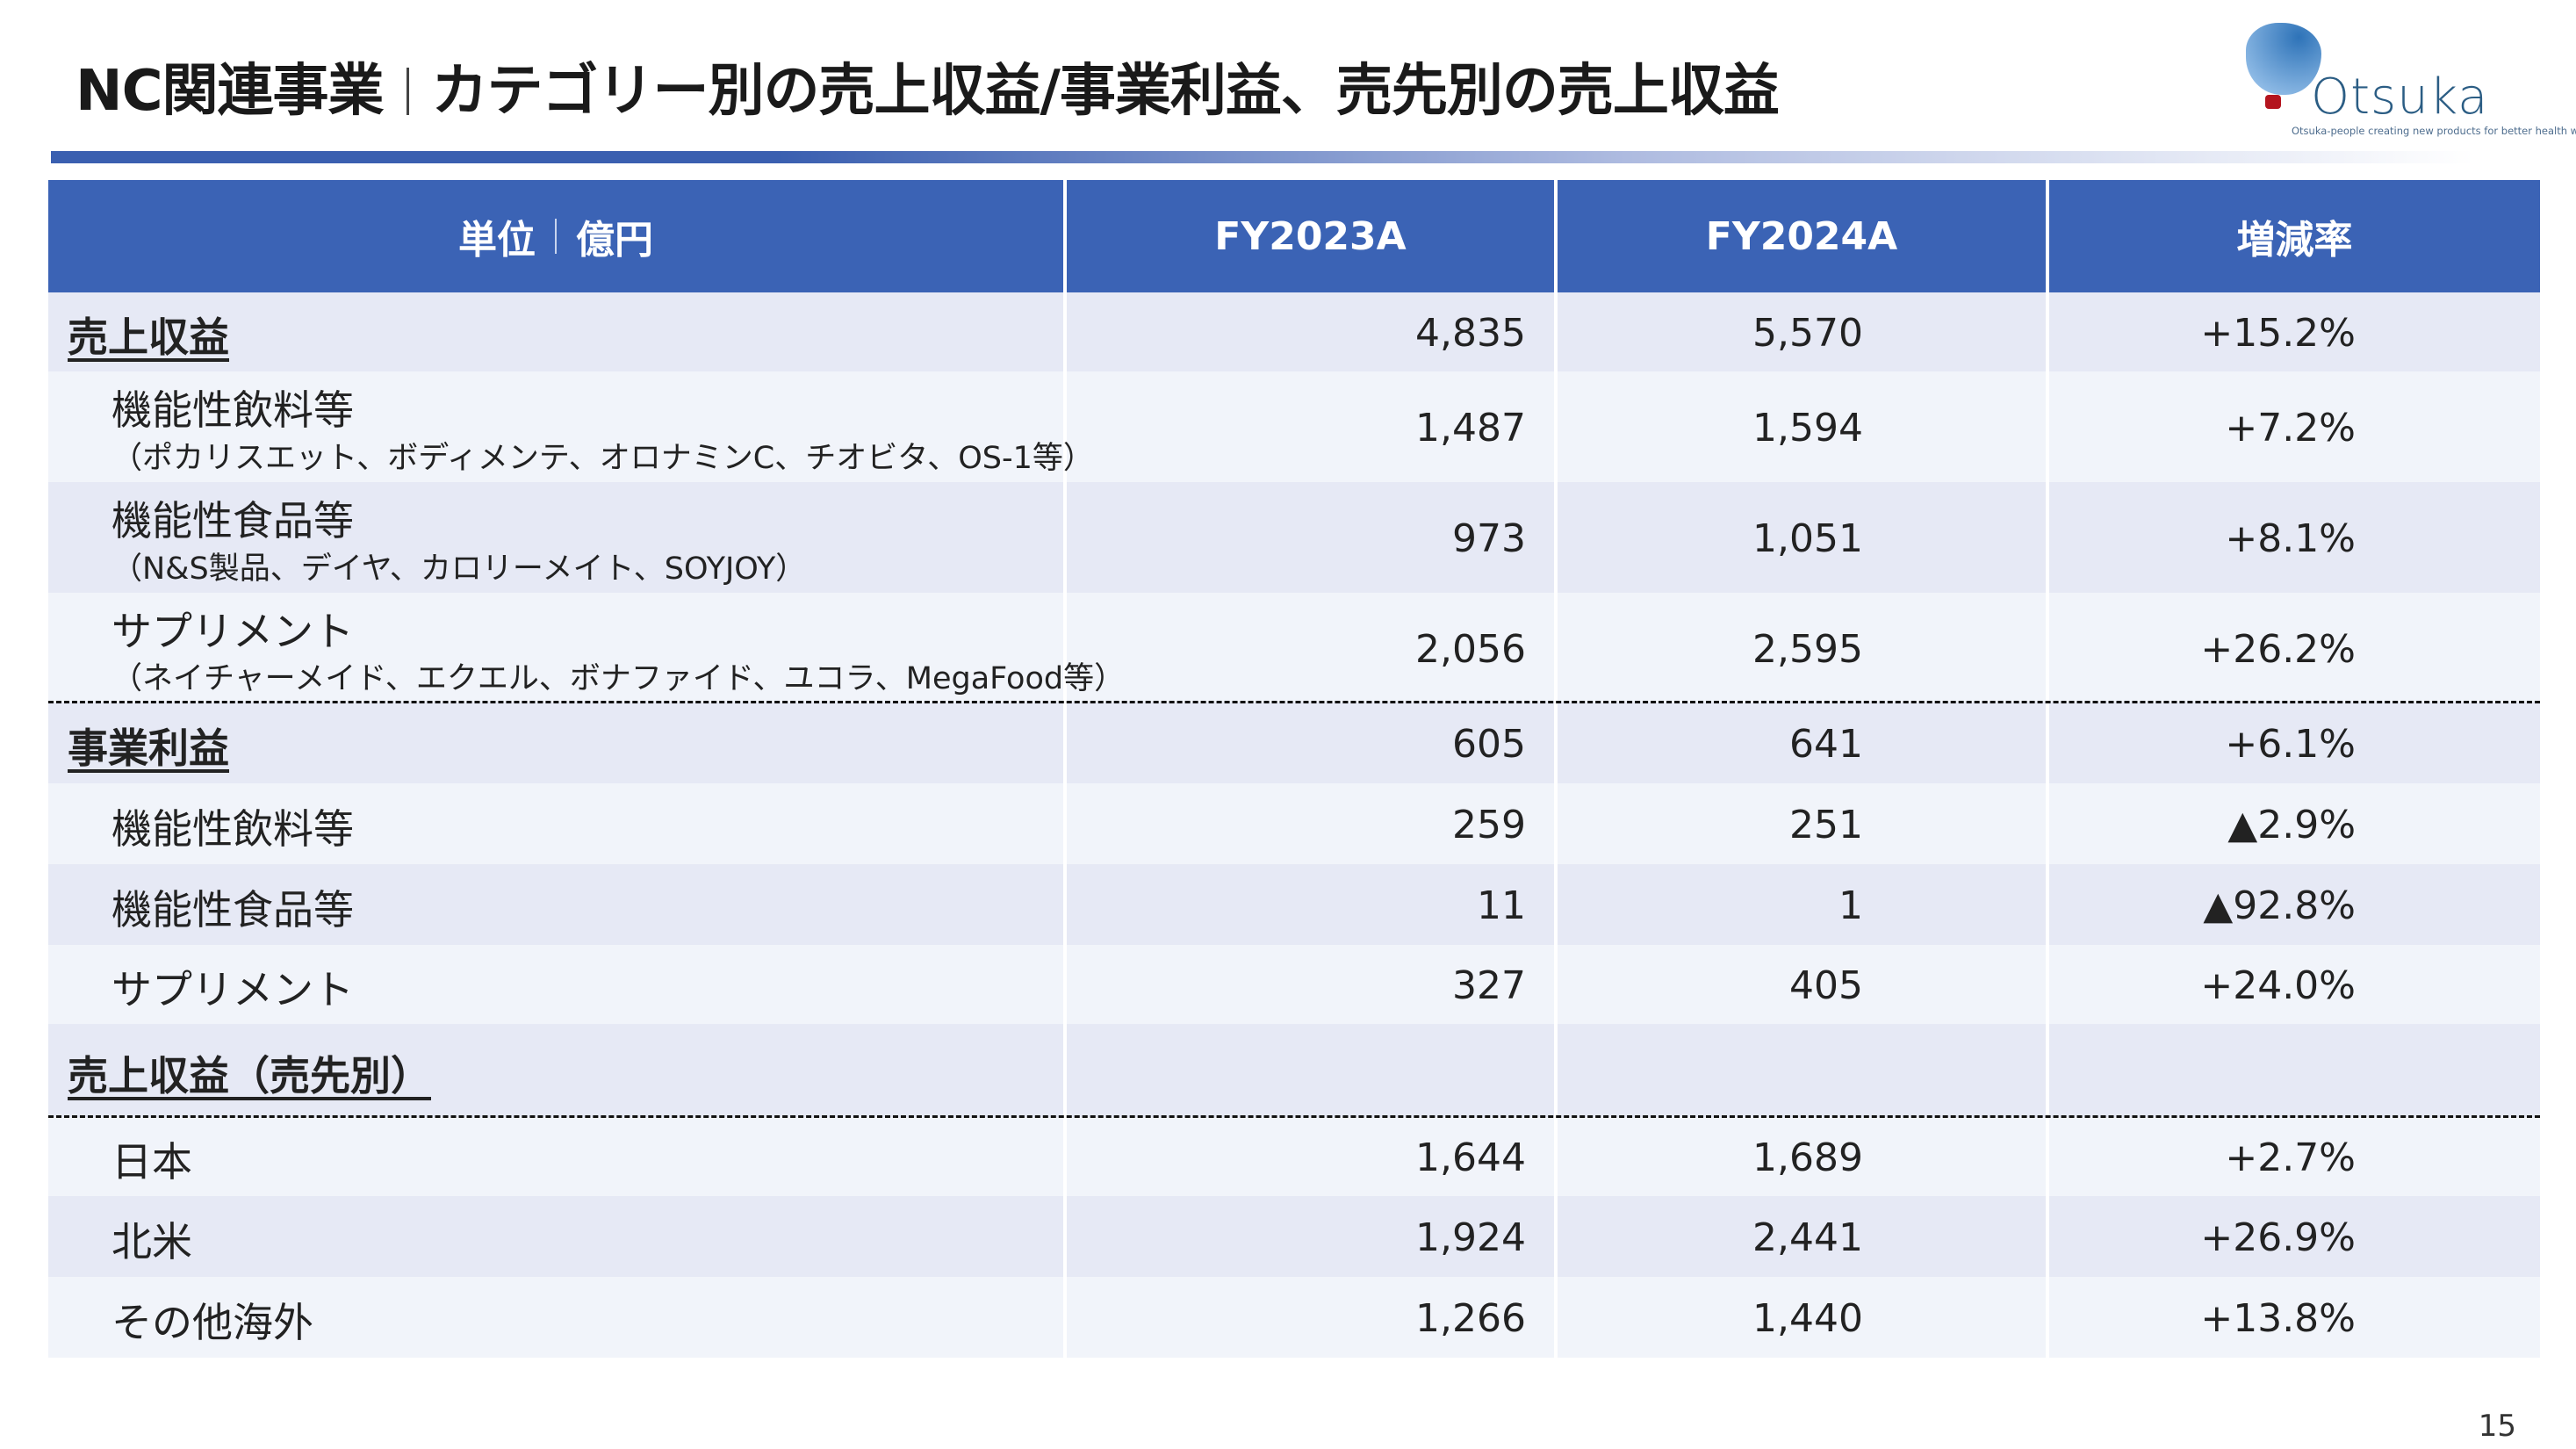 The height and width of the screenshot is (1449, 2576). Describe the element at coordinates (2283, 59) in the screenshot. I see `logo-blob-icon` at that location.